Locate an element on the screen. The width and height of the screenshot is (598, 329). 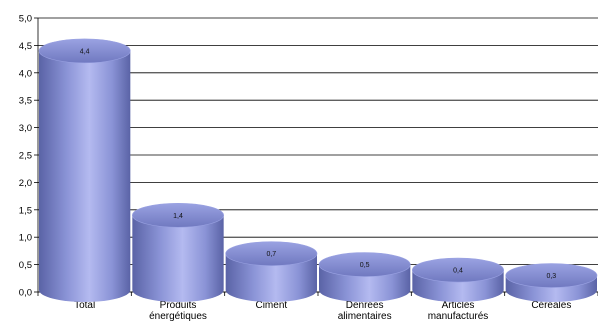
y-tick-label: 4,0 is located at coordinates (25, 73).